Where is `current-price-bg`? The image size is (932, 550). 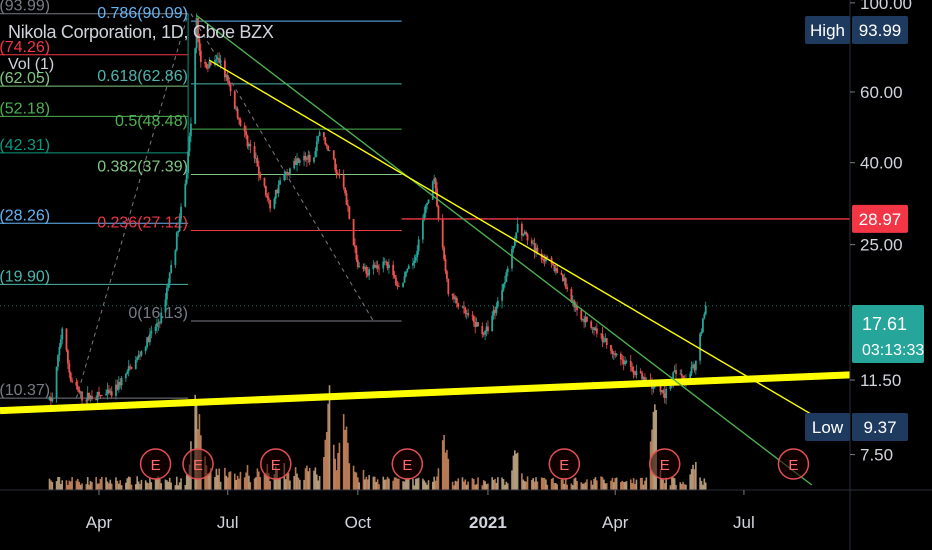 current-price-bg is located at coordinates (888, 334).